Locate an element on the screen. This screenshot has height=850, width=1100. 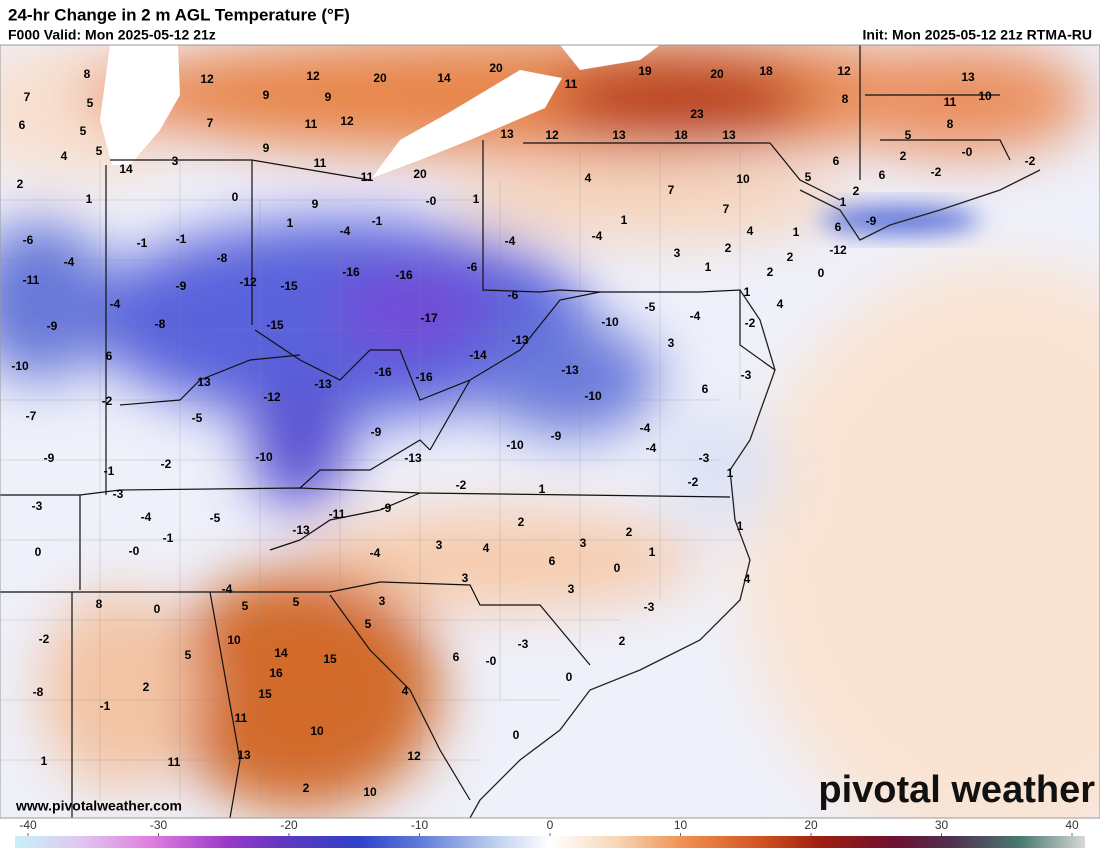
colorbar-tick-label: 40 is located at coordinates (1072, 825).